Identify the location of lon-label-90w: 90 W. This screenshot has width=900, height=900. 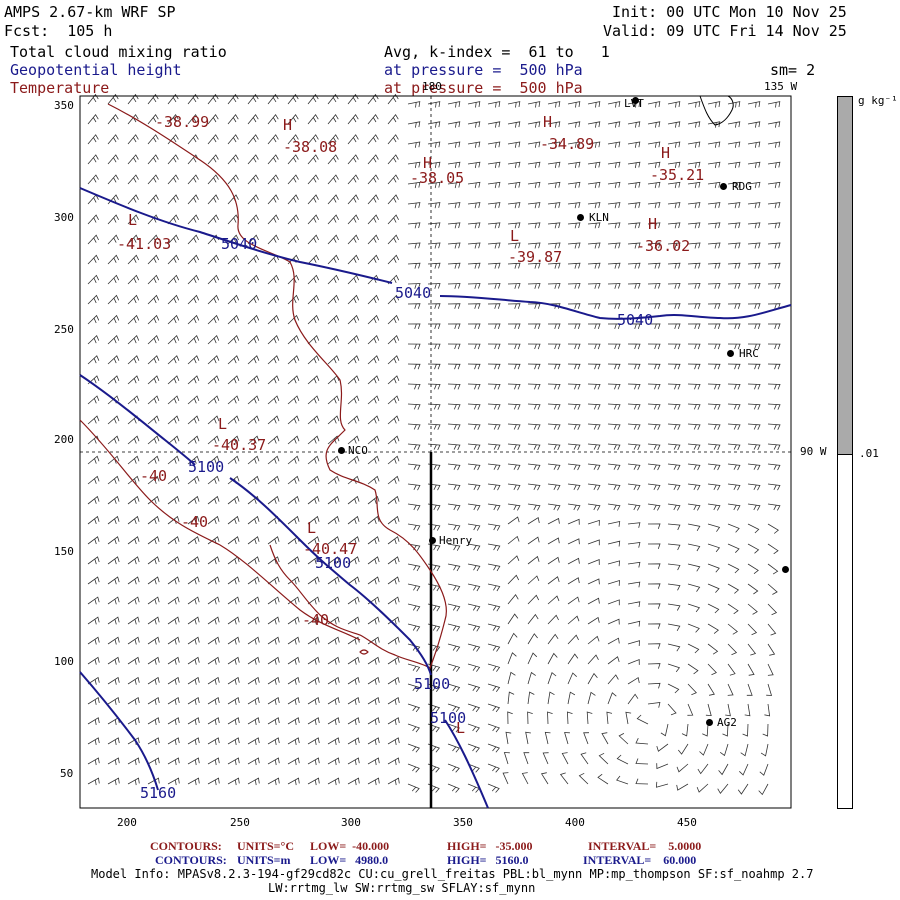
(813, 451).